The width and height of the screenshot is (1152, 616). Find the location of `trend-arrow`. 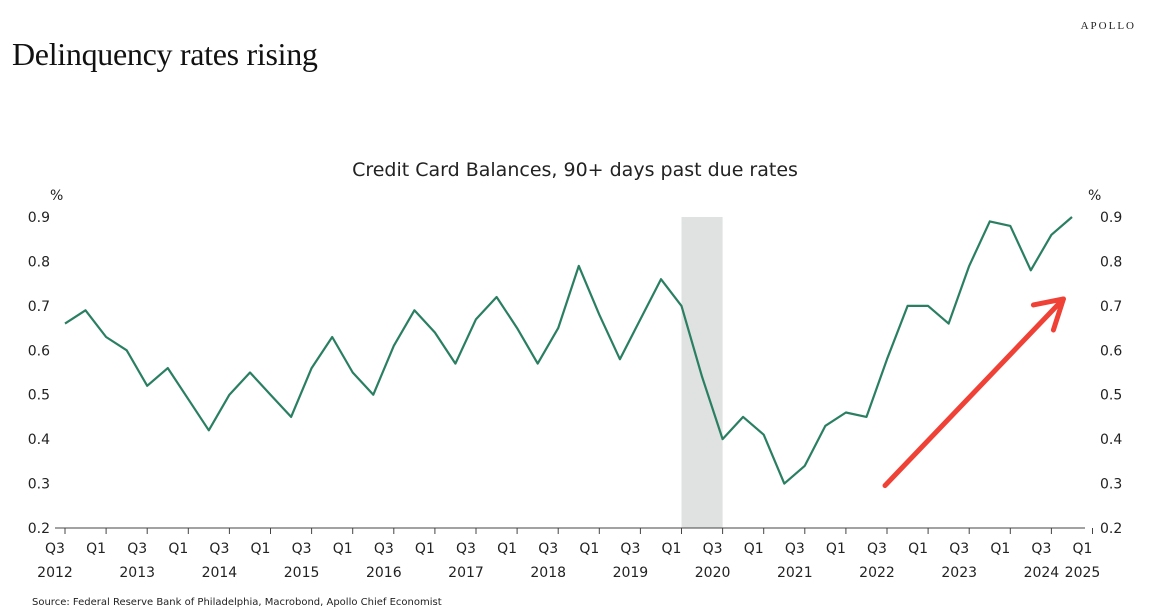

trend-arrow is located at coordinates (974, 392).